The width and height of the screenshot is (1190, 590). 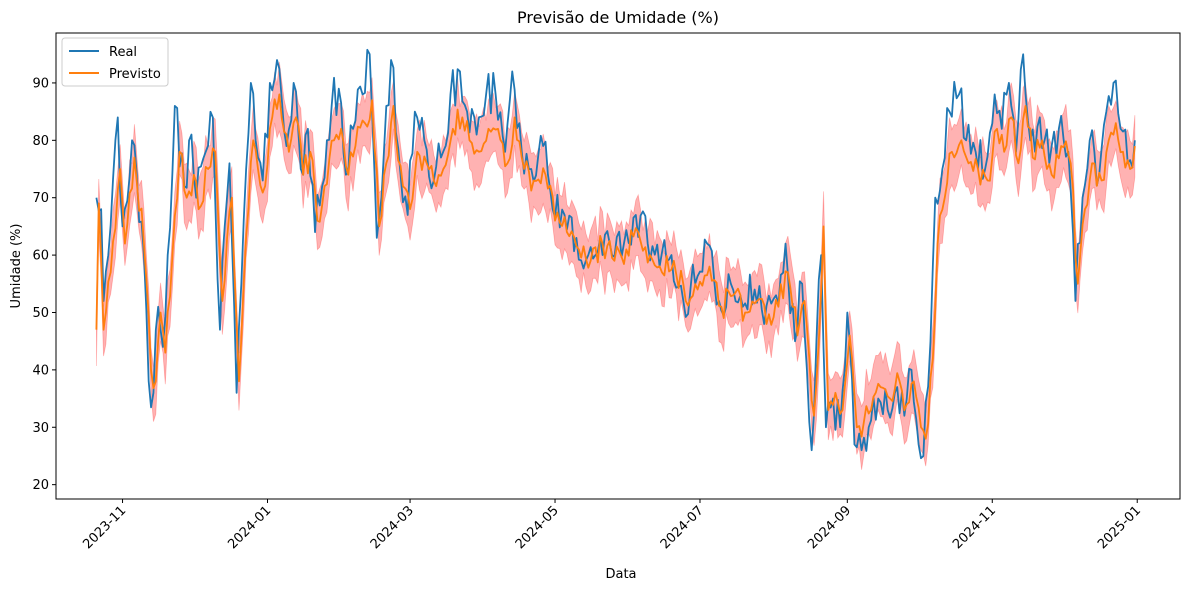 What do you see at coordinates (40, 370) in the screenshot?
I see `y-tick-label: 40` at bounding box center [40, 370].